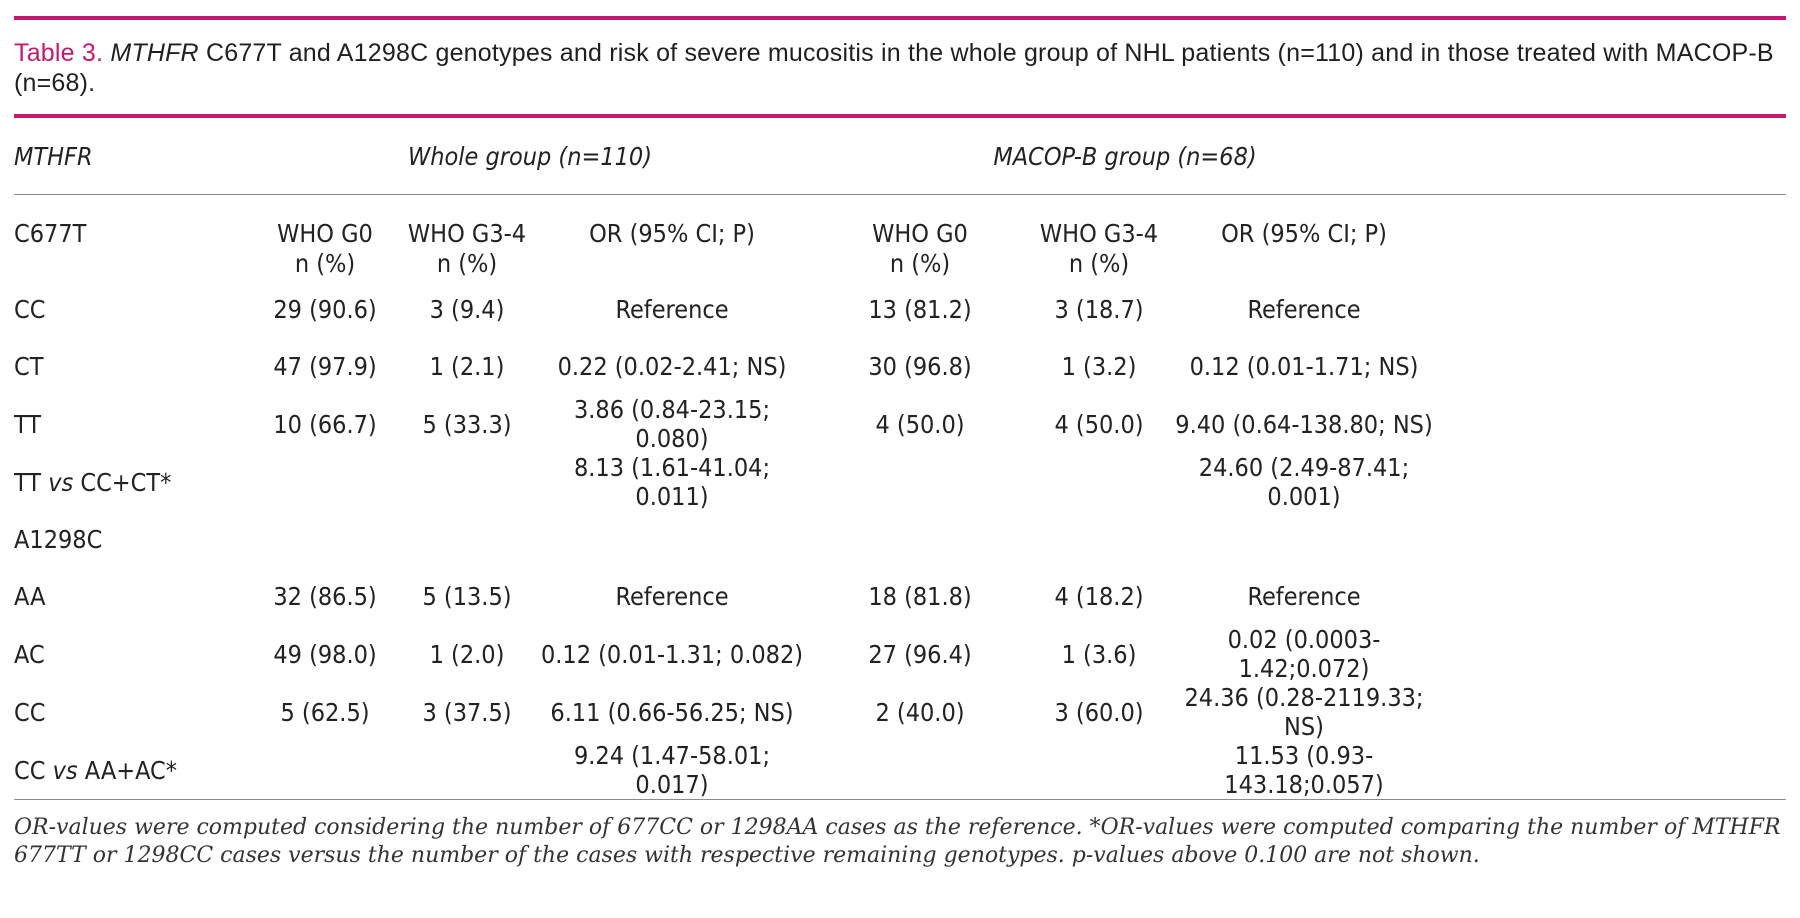  Describe the element at coordinates (1304, 424) in the screenshot. I see `cell: 9.40 (0.64-138.80; NS)` at that location.